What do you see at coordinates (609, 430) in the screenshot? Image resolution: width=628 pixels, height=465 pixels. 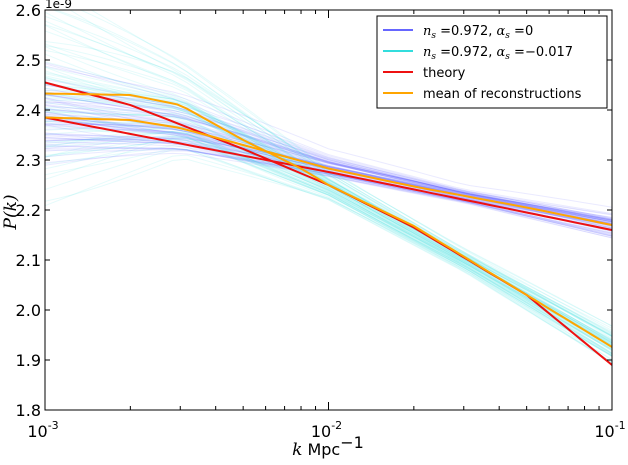 I see `x-tick-label: 10⁻¹` at bounding box center [609, 430].